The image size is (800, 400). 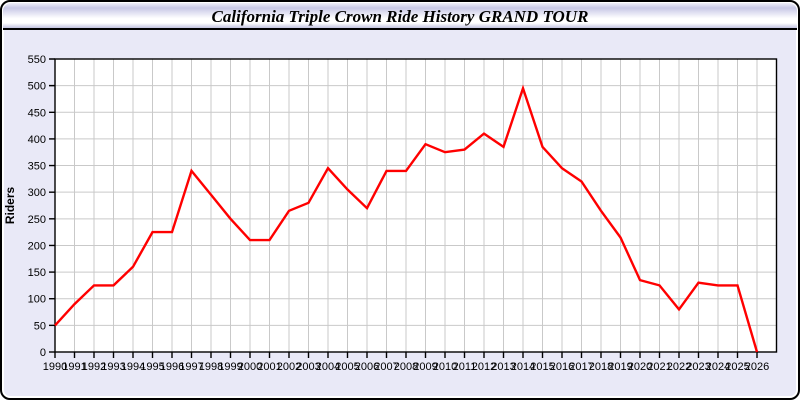 What do you see at coordinates (465, 367) in the screenshot?
I see `svg-text: 2011` at bounding box center [465, 367].